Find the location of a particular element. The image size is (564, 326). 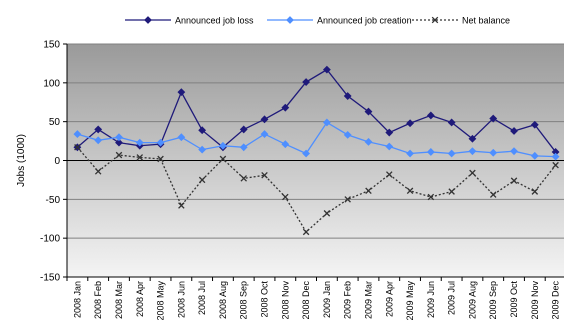

x-tick-label: 2009 Feb is located at coordinates (348, 300).